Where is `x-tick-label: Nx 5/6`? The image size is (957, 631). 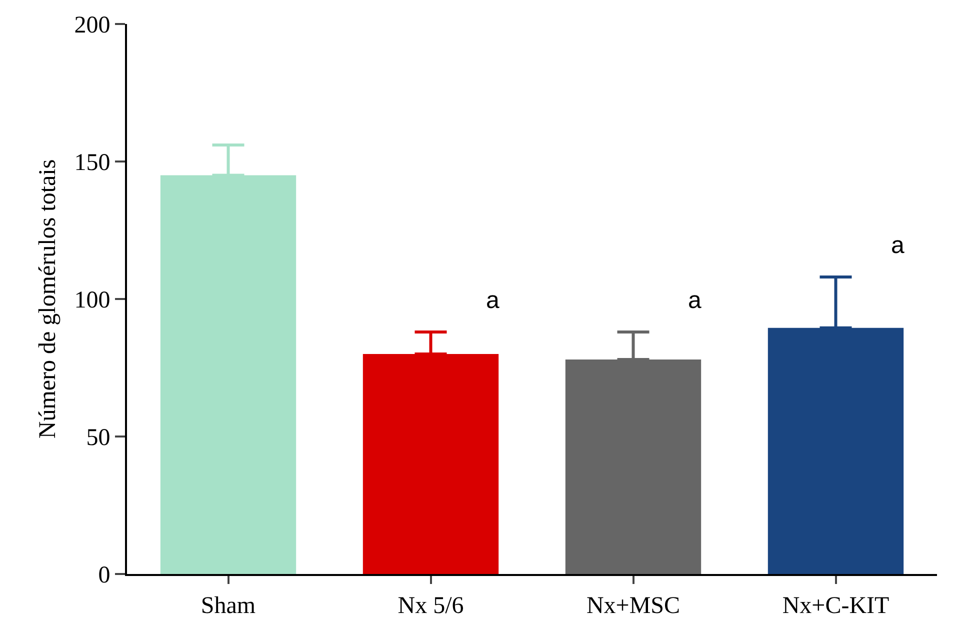 x-tick-label: Nx 5/6 is located at coordinates (431, 605).